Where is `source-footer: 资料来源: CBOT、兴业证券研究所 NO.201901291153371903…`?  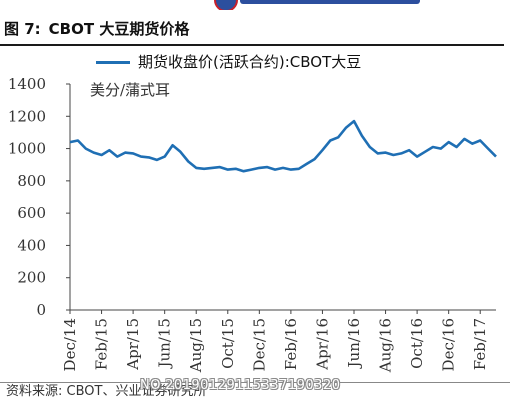
source-footer: 资料来源: CBOT、兴业证券研究所 NO.201901291153371903… is located at coordinates (255, 389).